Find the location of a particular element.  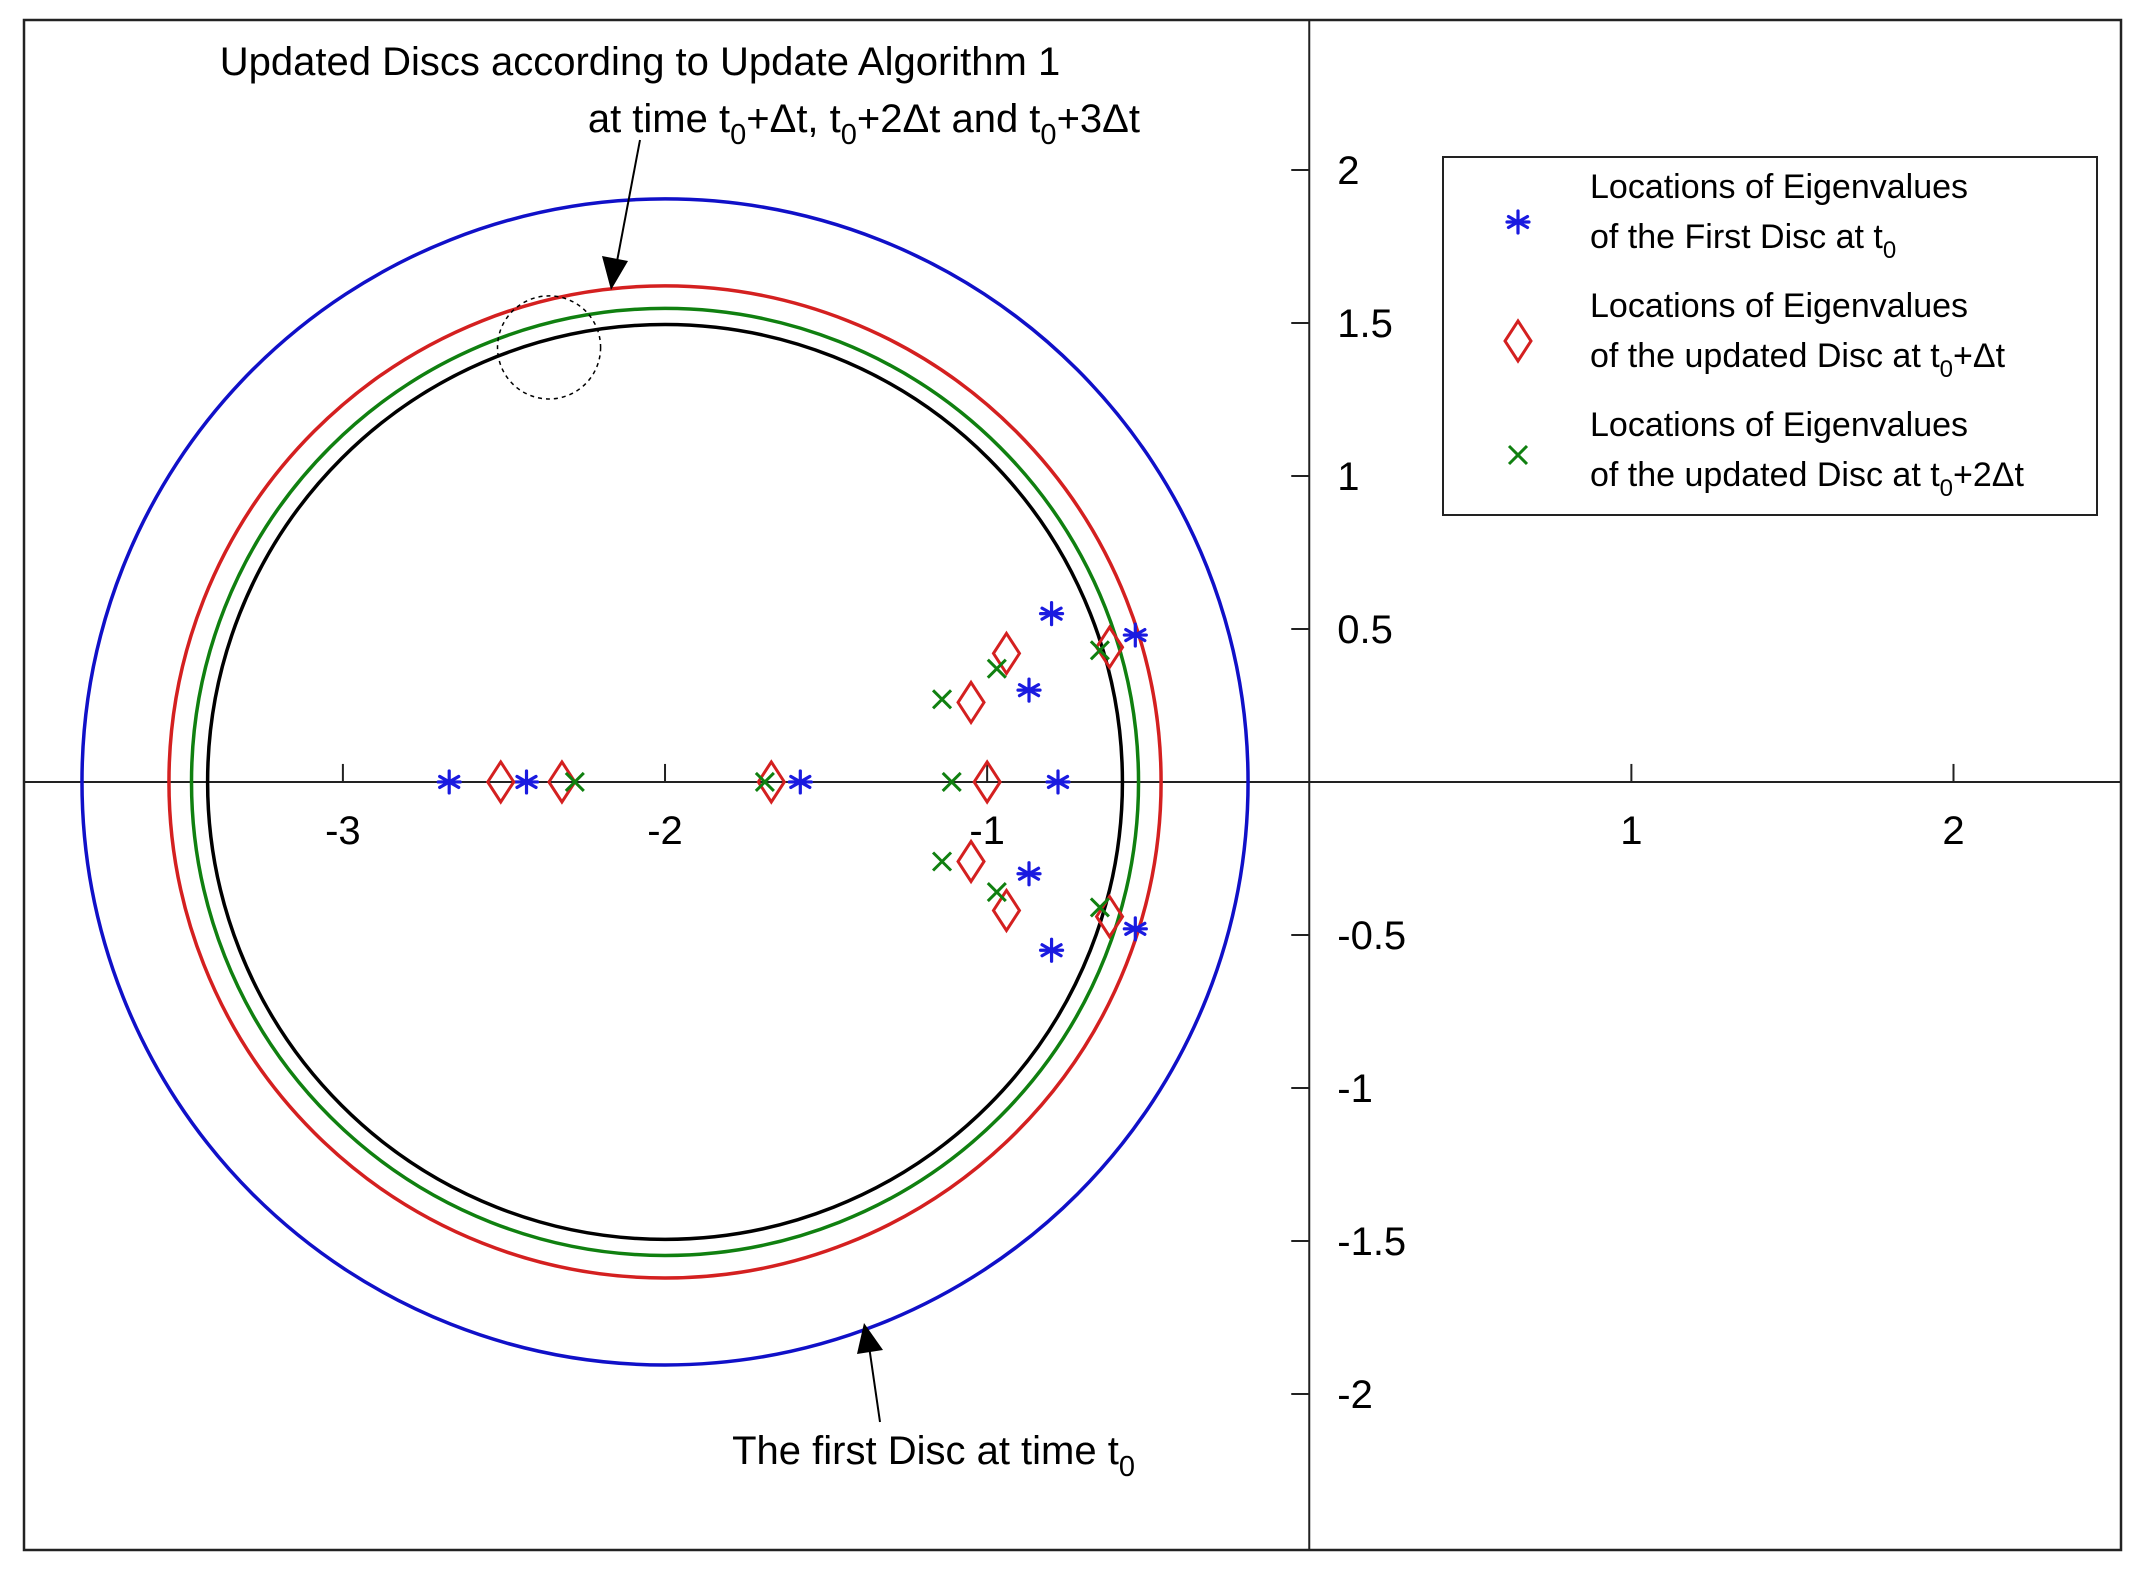

y-tick-label: -0.5 is located at coordinates (1371, 936).